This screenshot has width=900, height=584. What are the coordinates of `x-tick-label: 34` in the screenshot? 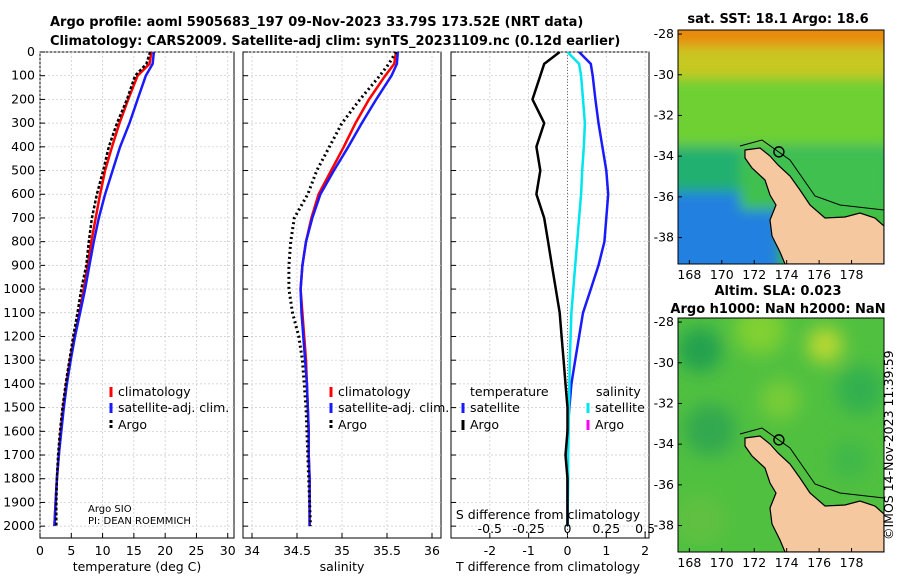 It's located at (252, 550).